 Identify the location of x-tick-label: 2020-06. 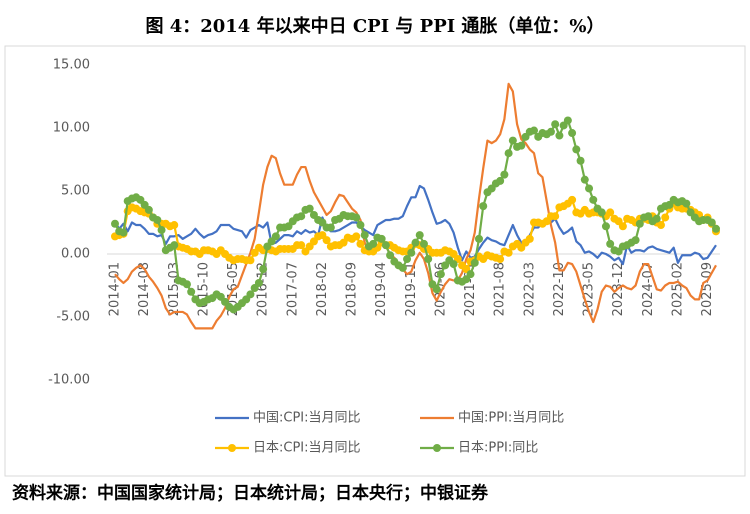
(440, 289).